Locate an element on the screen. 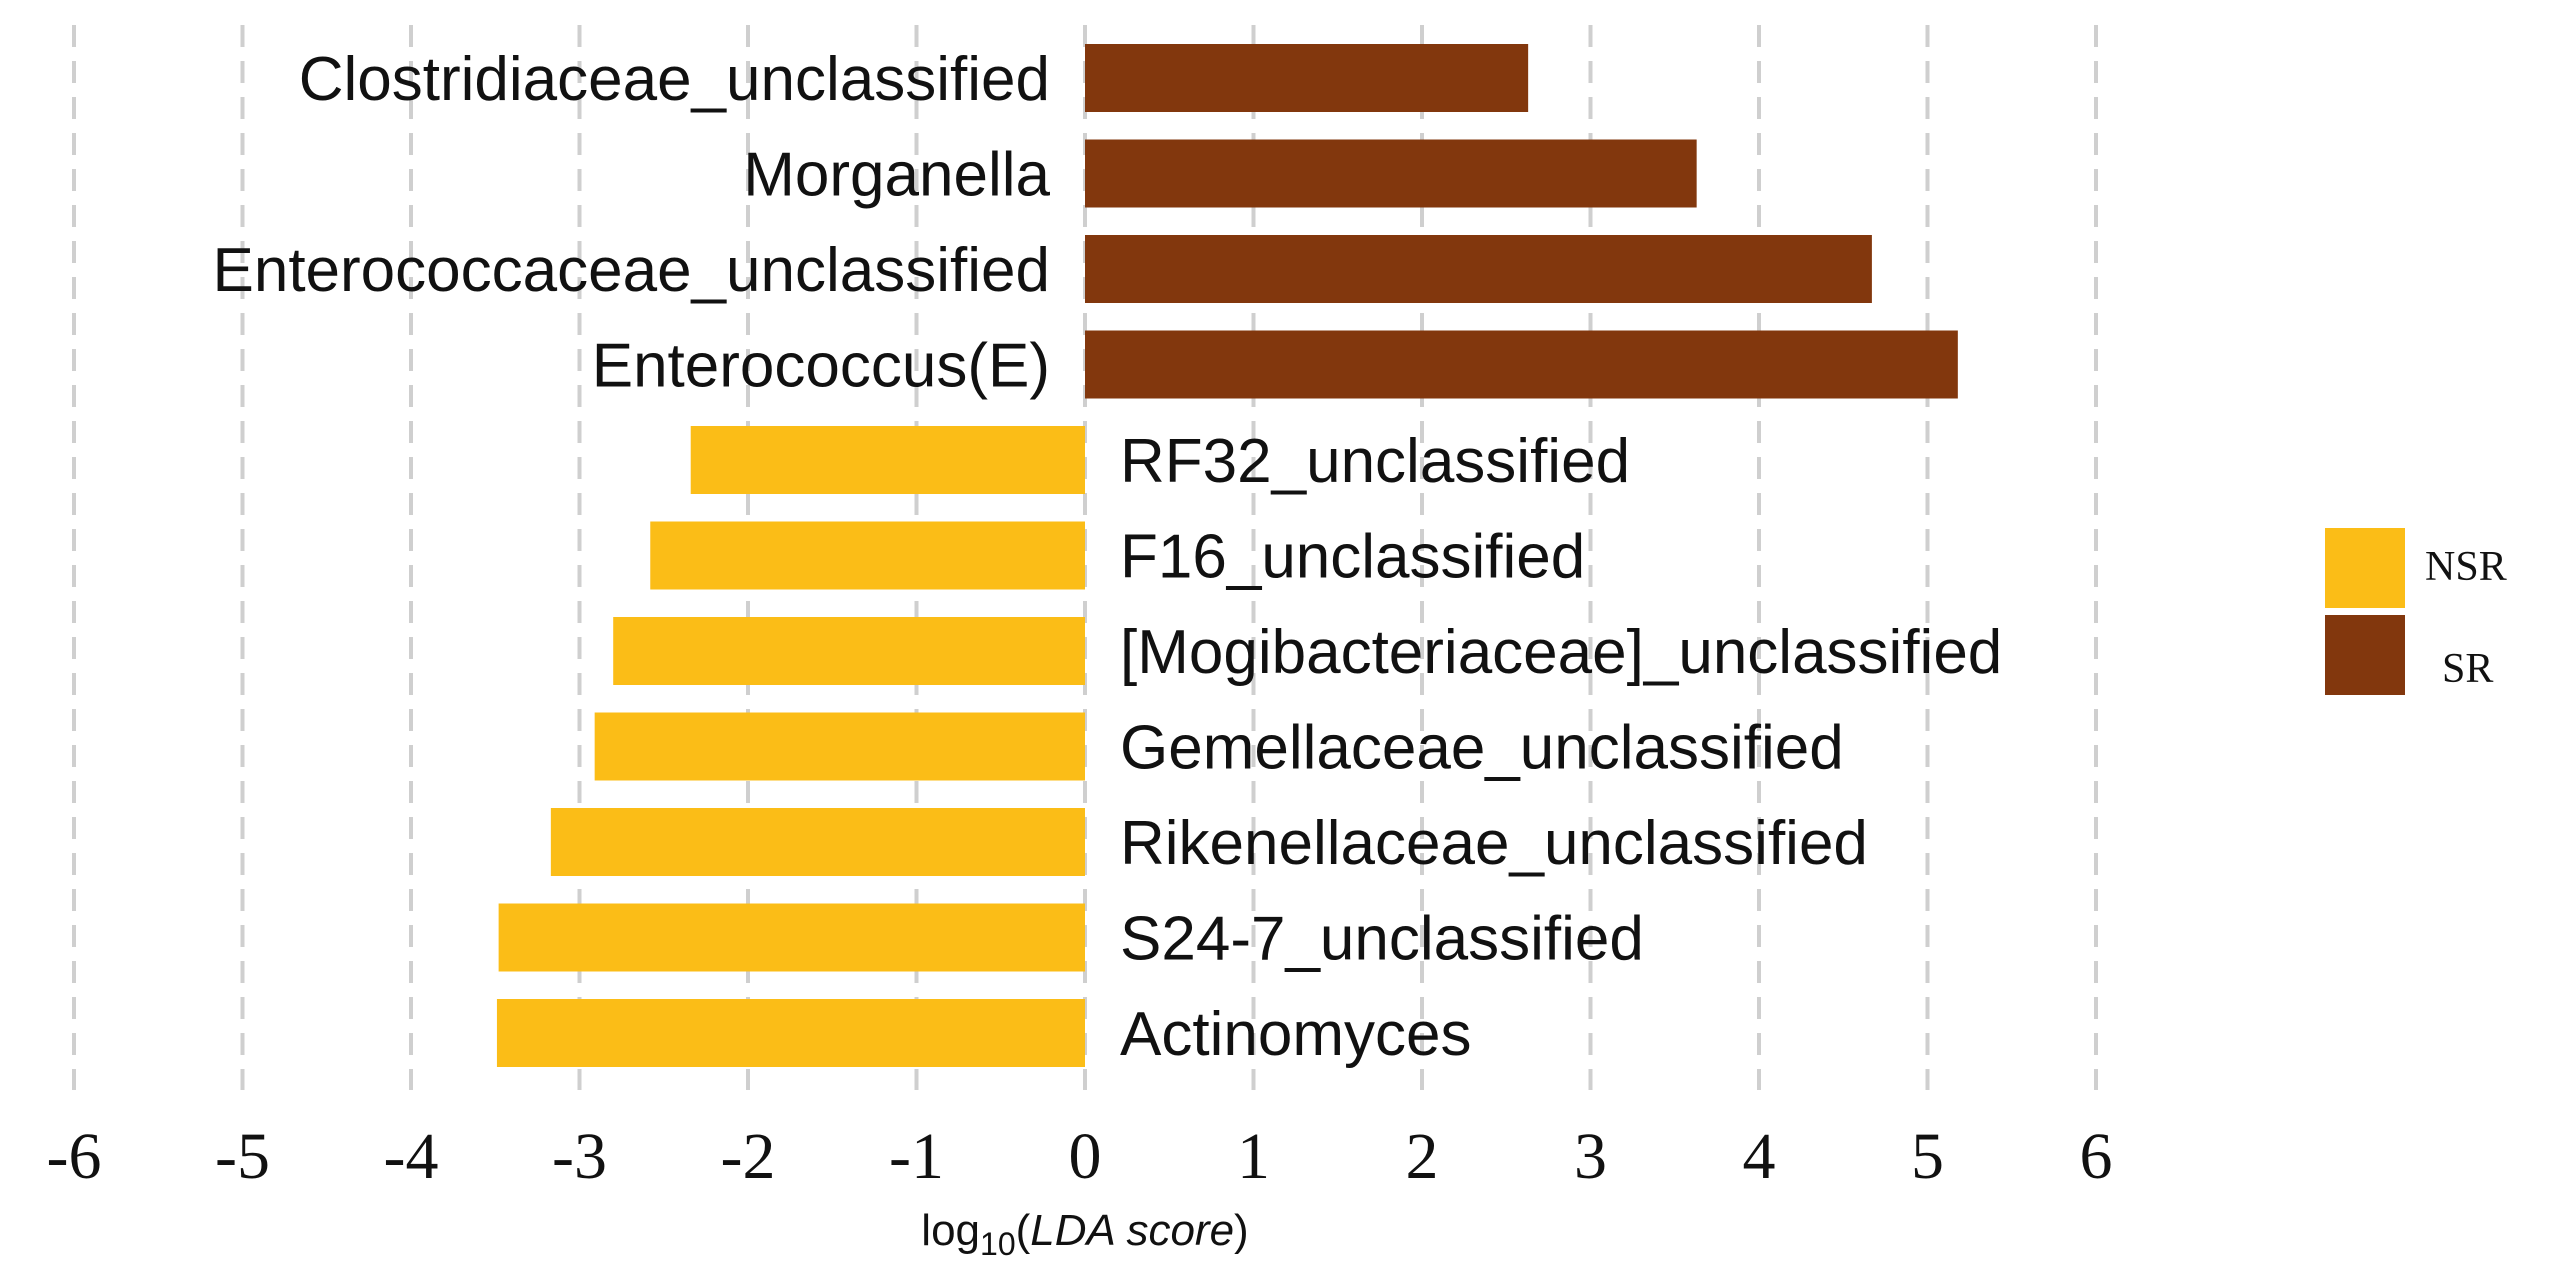 The width and height of the screenshot is (2572, 1280). x-tick-label: 5 is located at coordinates (1927, 1156).